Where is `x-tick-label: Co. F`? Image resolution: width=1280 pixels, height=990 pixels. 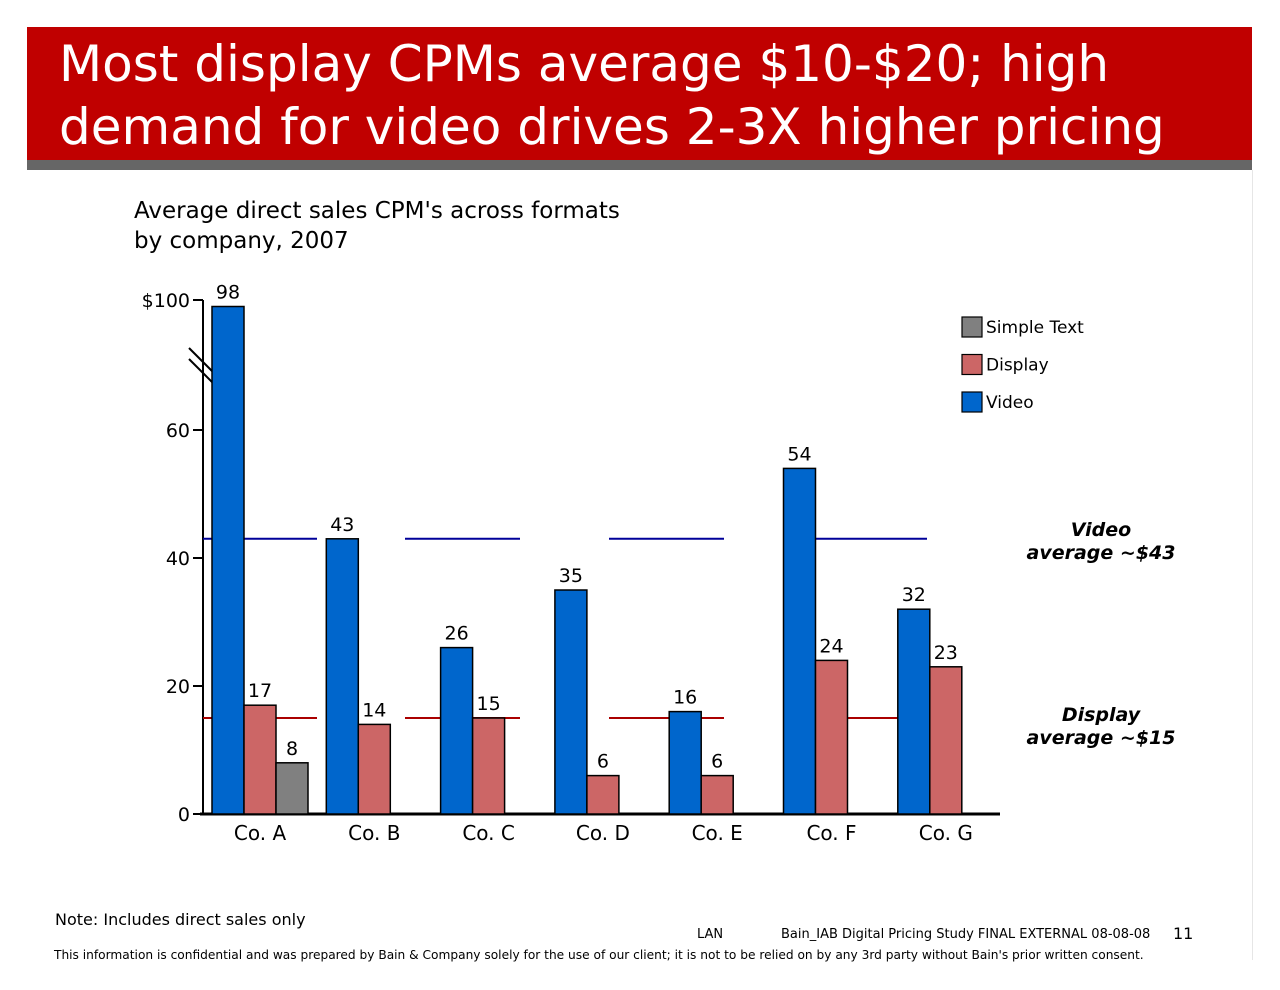 x-tick-label: Co. F is located at coordinates (831, 833).